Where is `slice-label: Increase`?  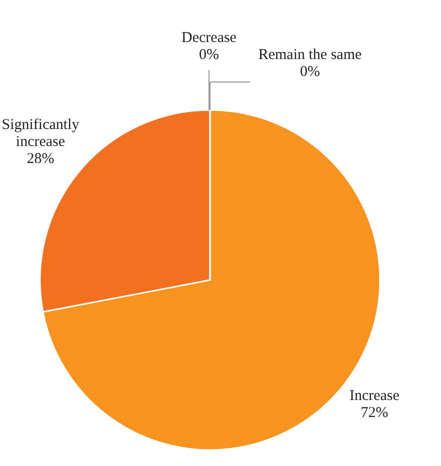
slice-label: Increase is located at coordinates (374, 396).